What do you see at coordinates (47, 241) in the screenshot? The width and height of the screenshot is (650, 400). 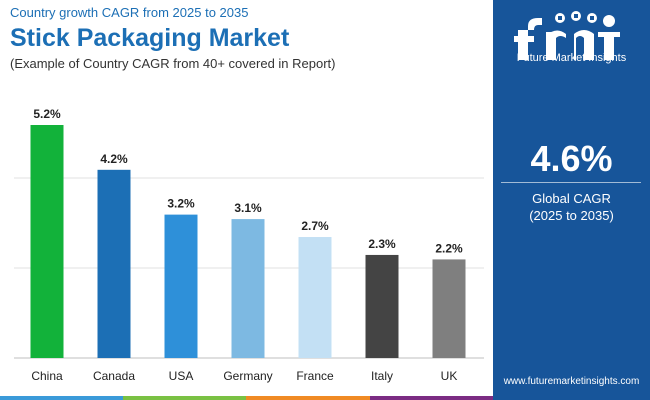 I see `bar-china` at bounding box center [47, 241].